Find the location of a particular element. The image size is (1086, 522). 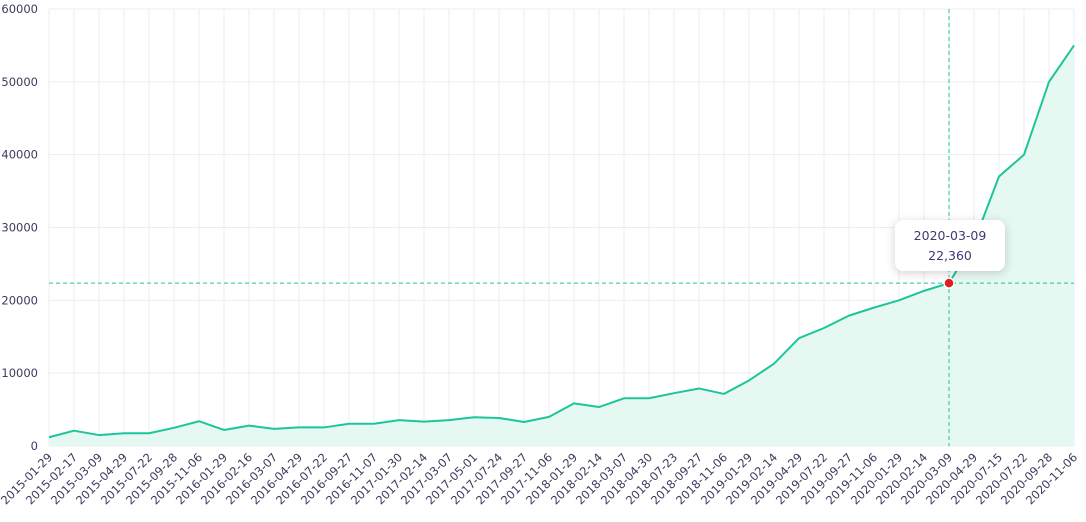

y-tick-label: 20000 is located at coordinates (19, 300).